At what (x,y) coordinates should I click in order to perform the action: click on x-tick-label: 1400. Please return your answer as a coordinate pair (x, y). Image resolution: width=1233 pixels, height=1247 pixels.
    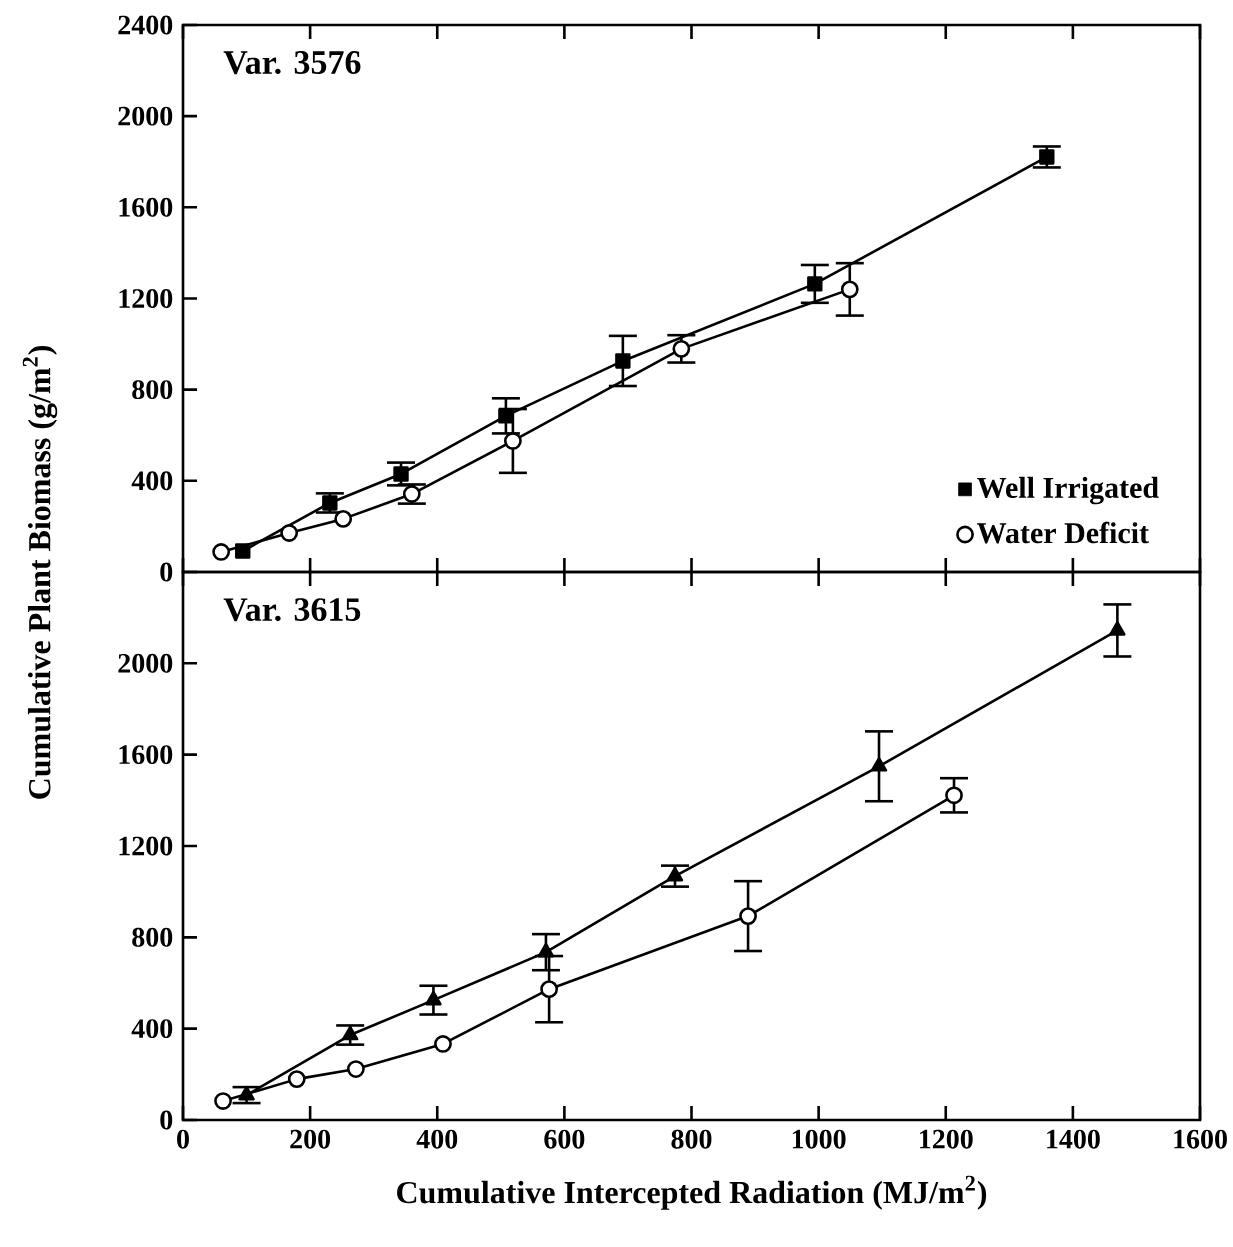
    Looking at the image, I should click on (1073, 1139).